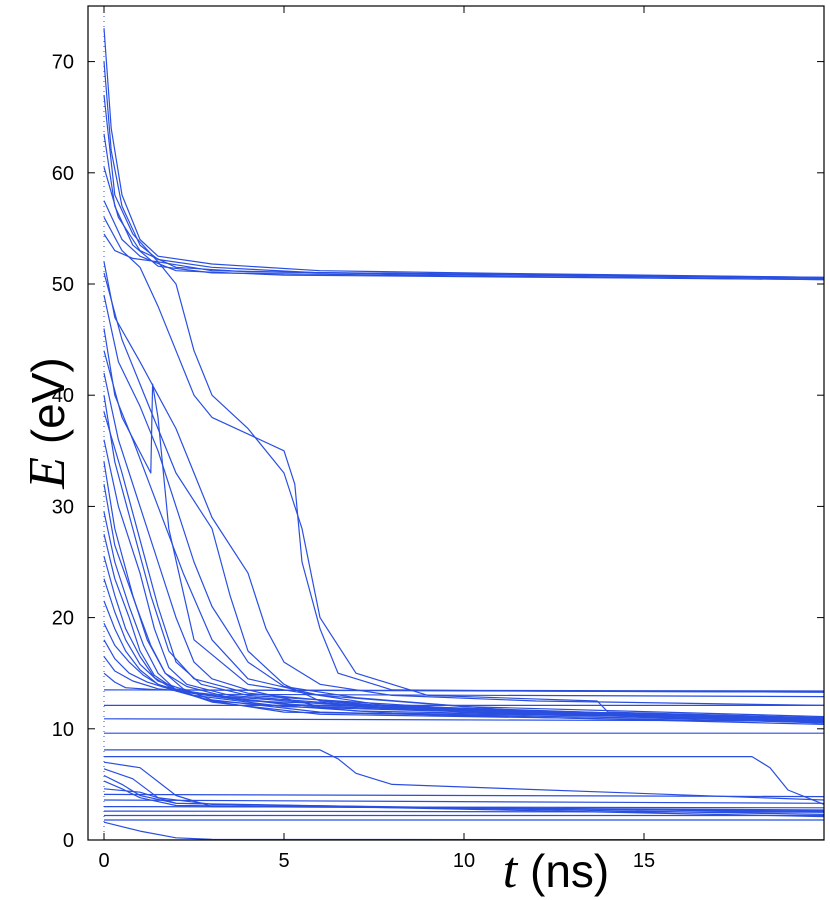 Image resolution: width=830 pixels, height=900 pixels. Describe the element at coordinates (644, 861) in the screenshot. I see `x-tick-label: 15` at that location.